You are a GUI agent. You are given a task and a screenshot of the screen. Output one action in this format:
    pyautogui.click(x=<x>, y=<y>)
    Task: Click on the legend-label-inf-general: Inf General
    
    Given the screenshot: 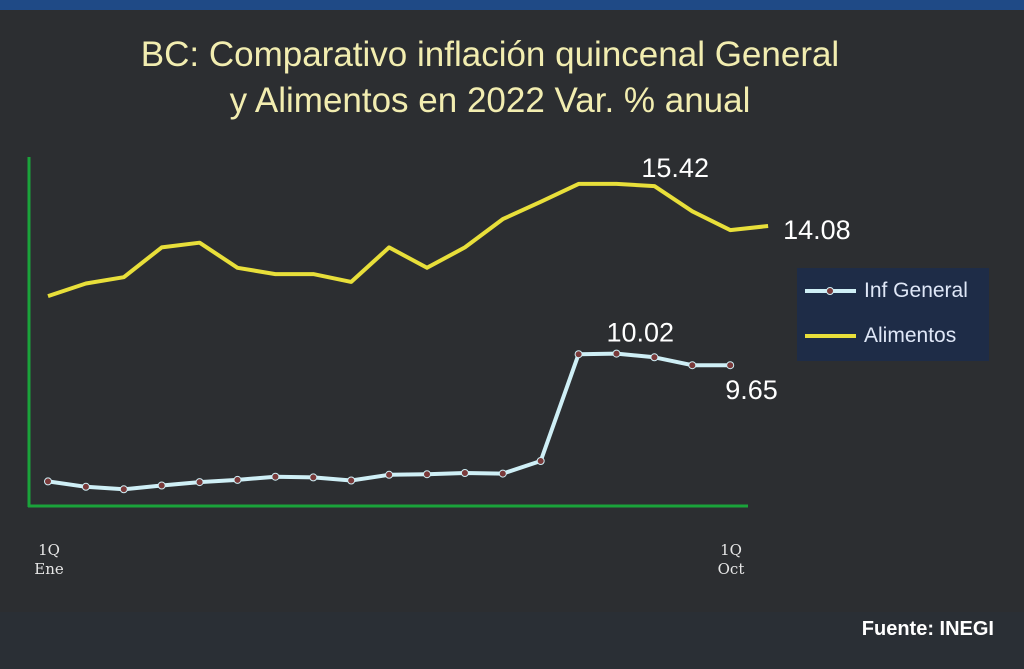 What is the action you would take?
    pyautogui.click(x=916, y=290)
    